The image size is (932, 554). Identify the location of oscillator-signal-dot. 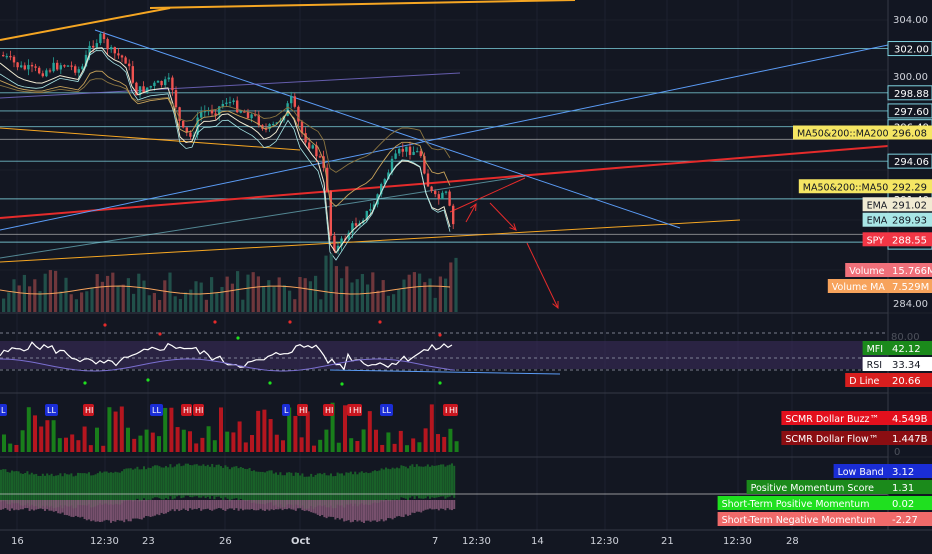
(238, 338).